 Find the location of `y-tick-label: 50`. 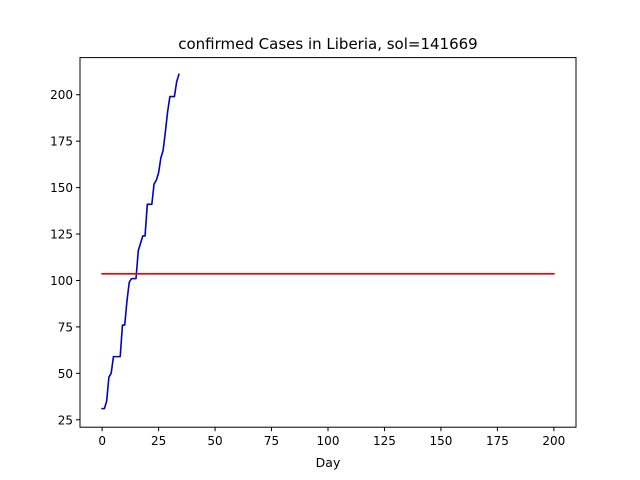

y-tick-label: 50 is located at coordinates (65, 374).